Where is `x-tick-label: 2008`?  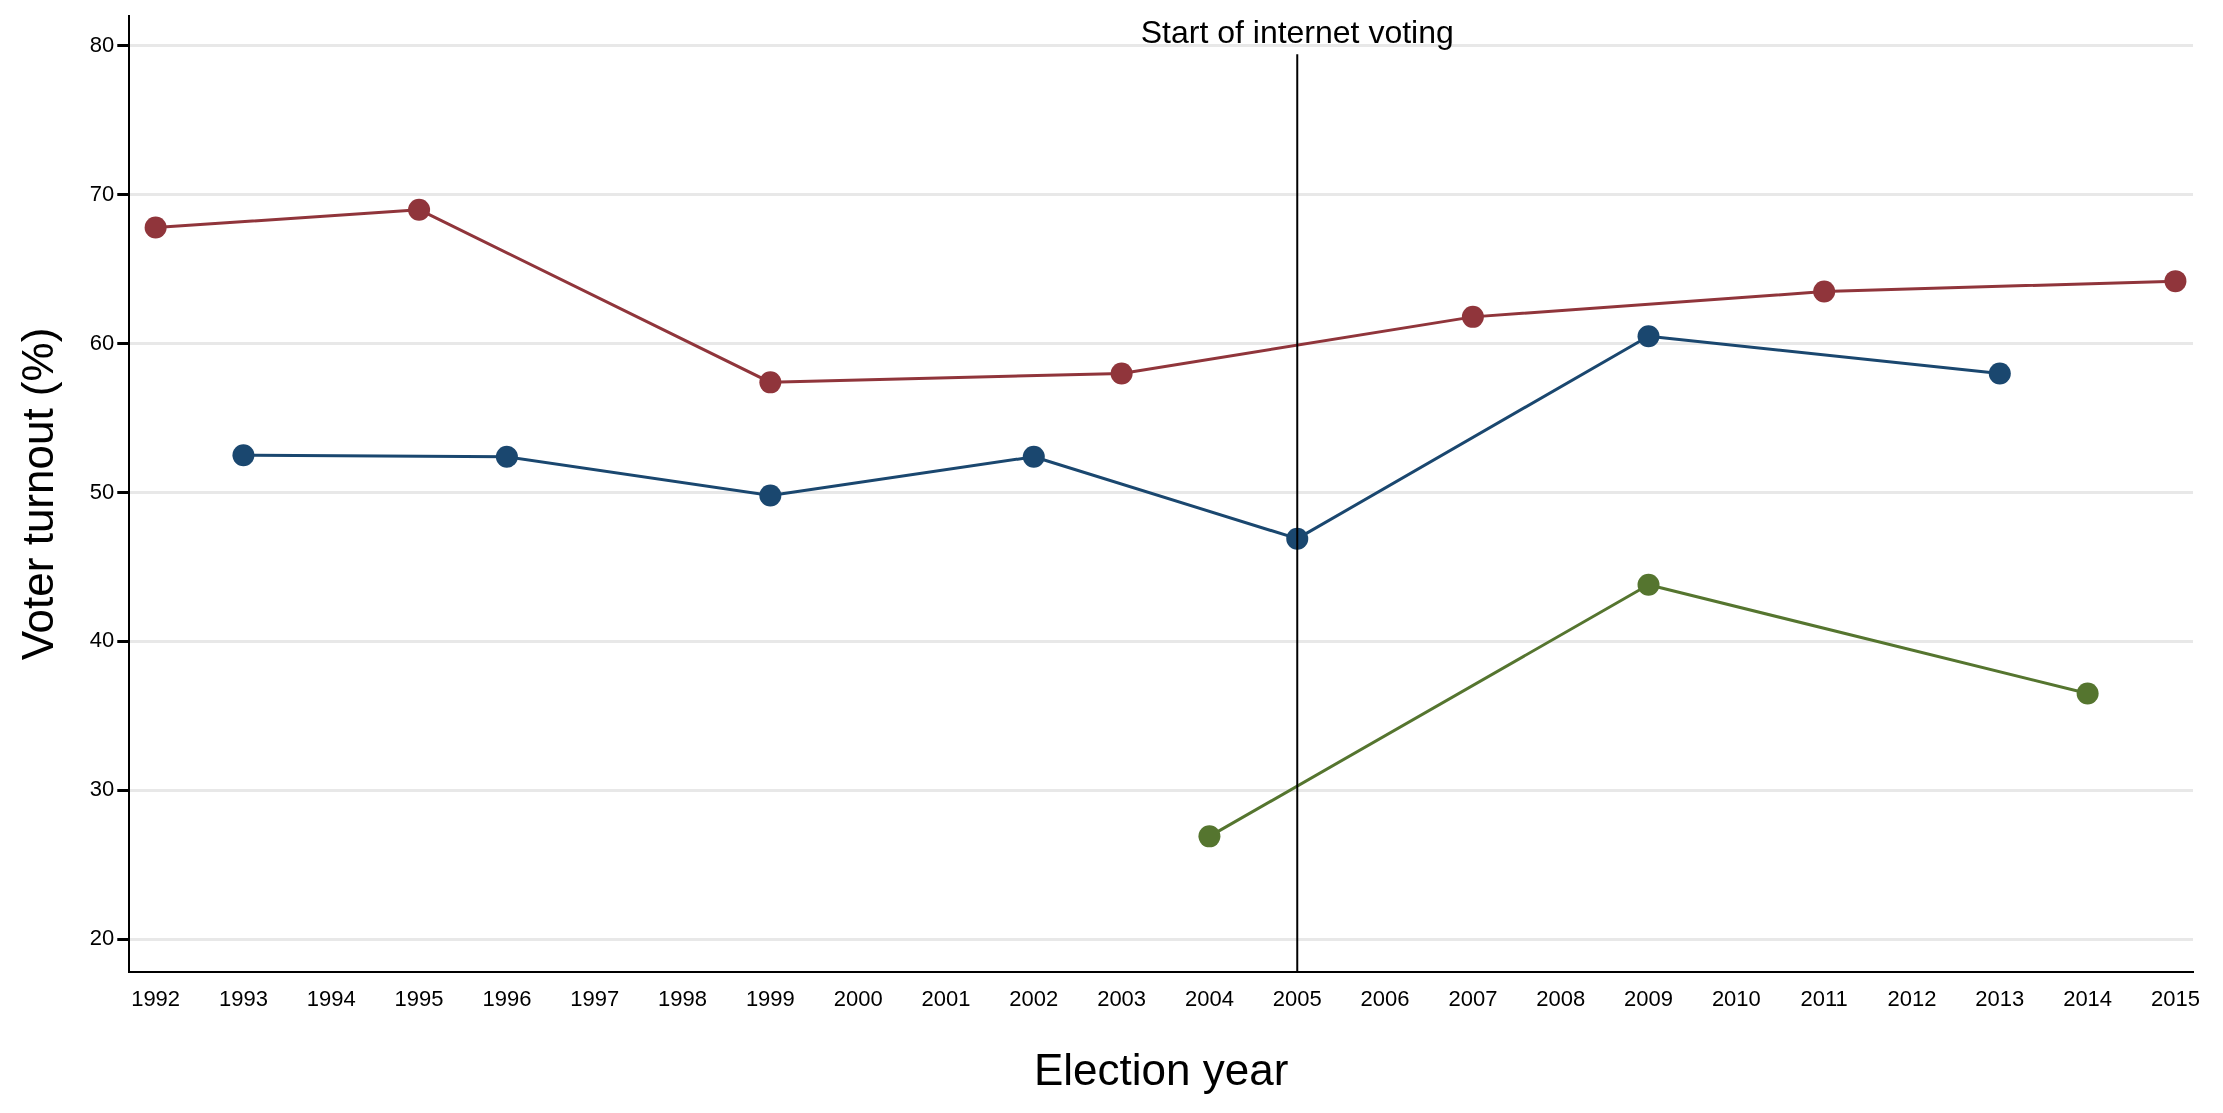
x-tick-label: 2008 is located at coordinates (1561, 999).